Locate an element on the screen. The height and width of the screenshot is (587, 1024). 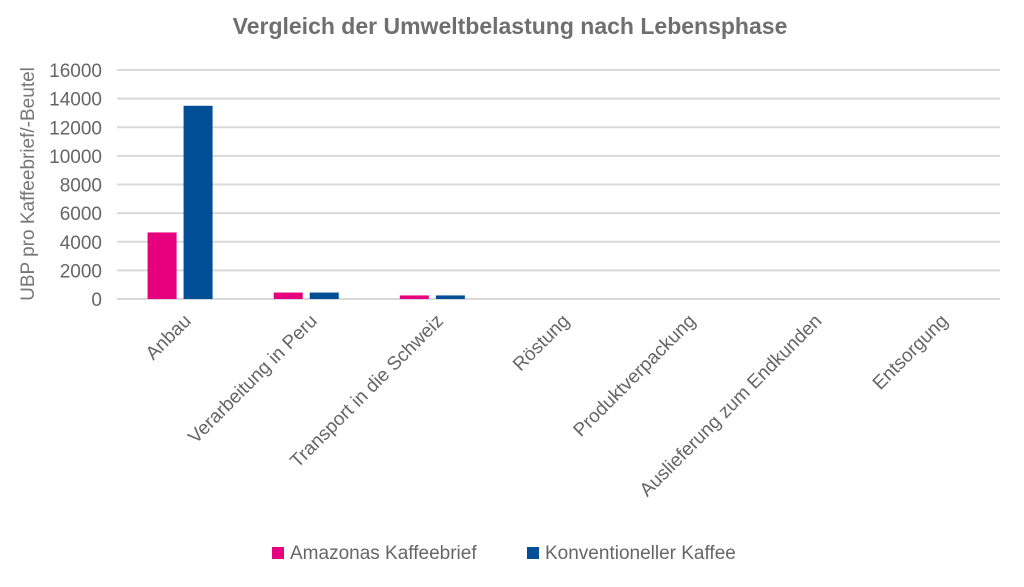
y-tick-label: 0 is located at coordinates (96, 300).